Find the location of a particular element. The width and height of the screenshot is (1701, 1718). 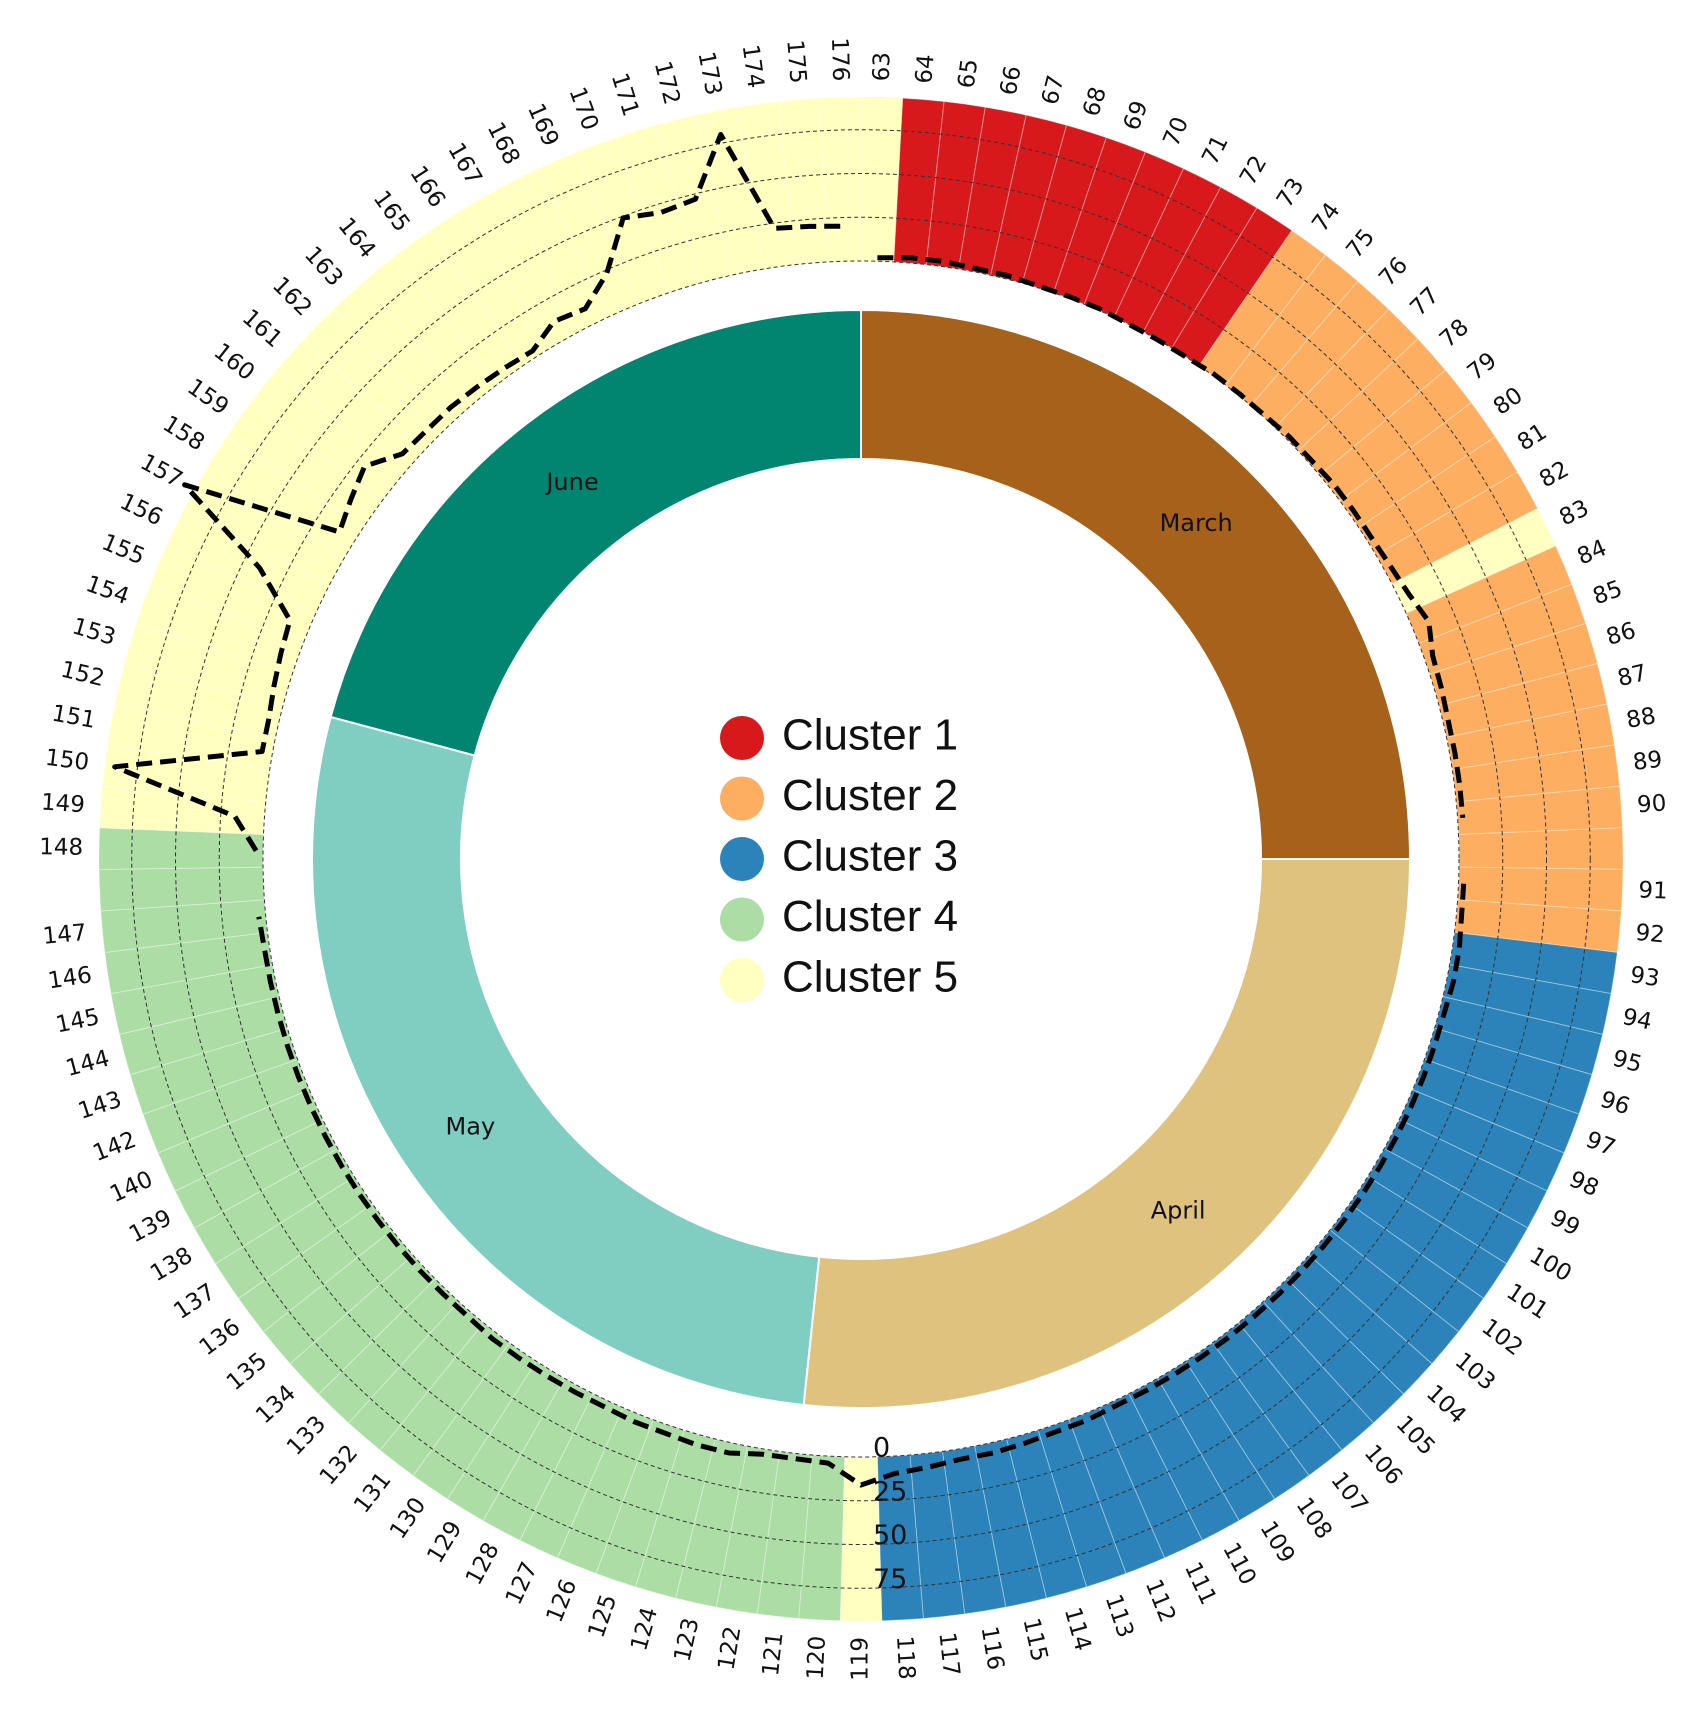

day-label: 90 is located at coordinates (1651, 804).